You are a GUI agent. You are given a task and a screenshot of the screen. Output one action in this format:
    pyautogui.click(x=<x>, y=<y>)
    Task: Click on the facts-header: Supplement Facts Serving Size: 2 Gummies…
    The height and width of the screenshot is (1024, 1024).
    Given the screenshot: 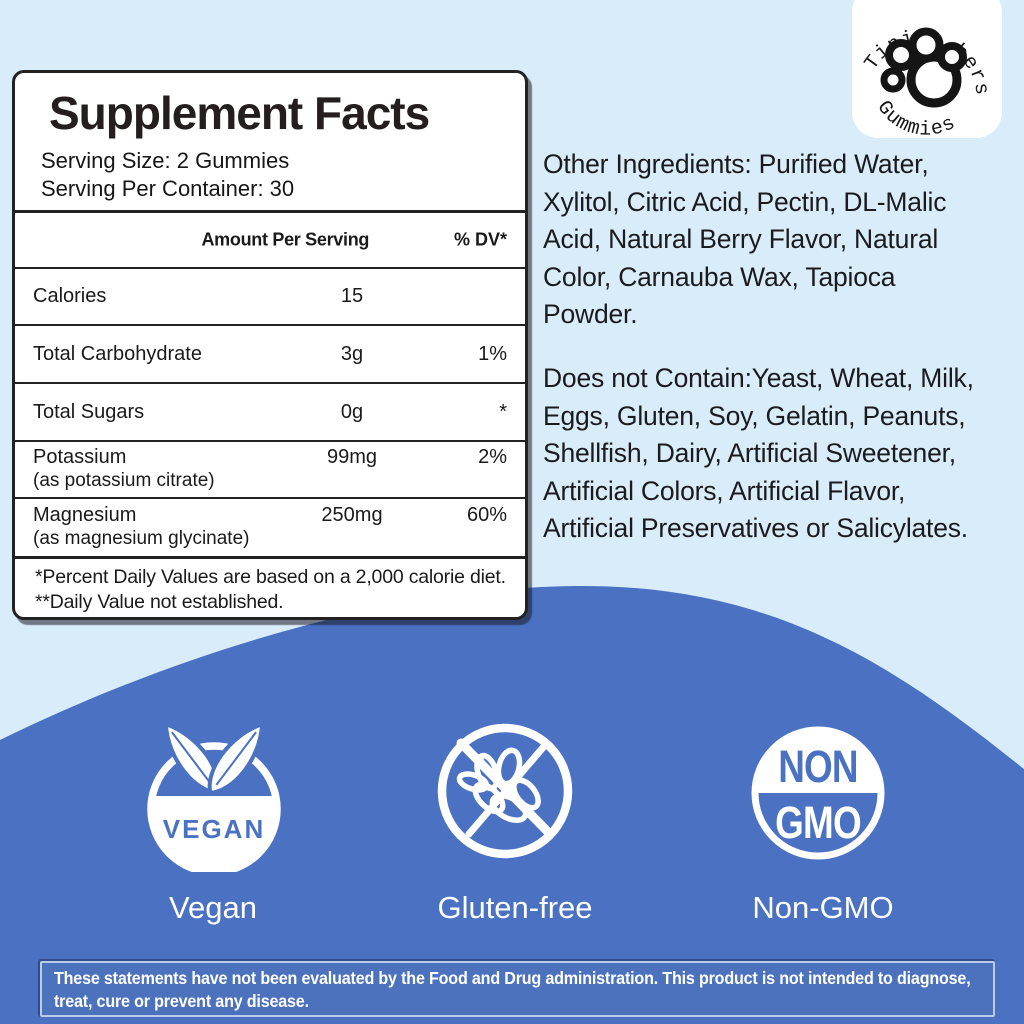 What is the action you would take?
    pyautogui.click(x=270, y=141)
    